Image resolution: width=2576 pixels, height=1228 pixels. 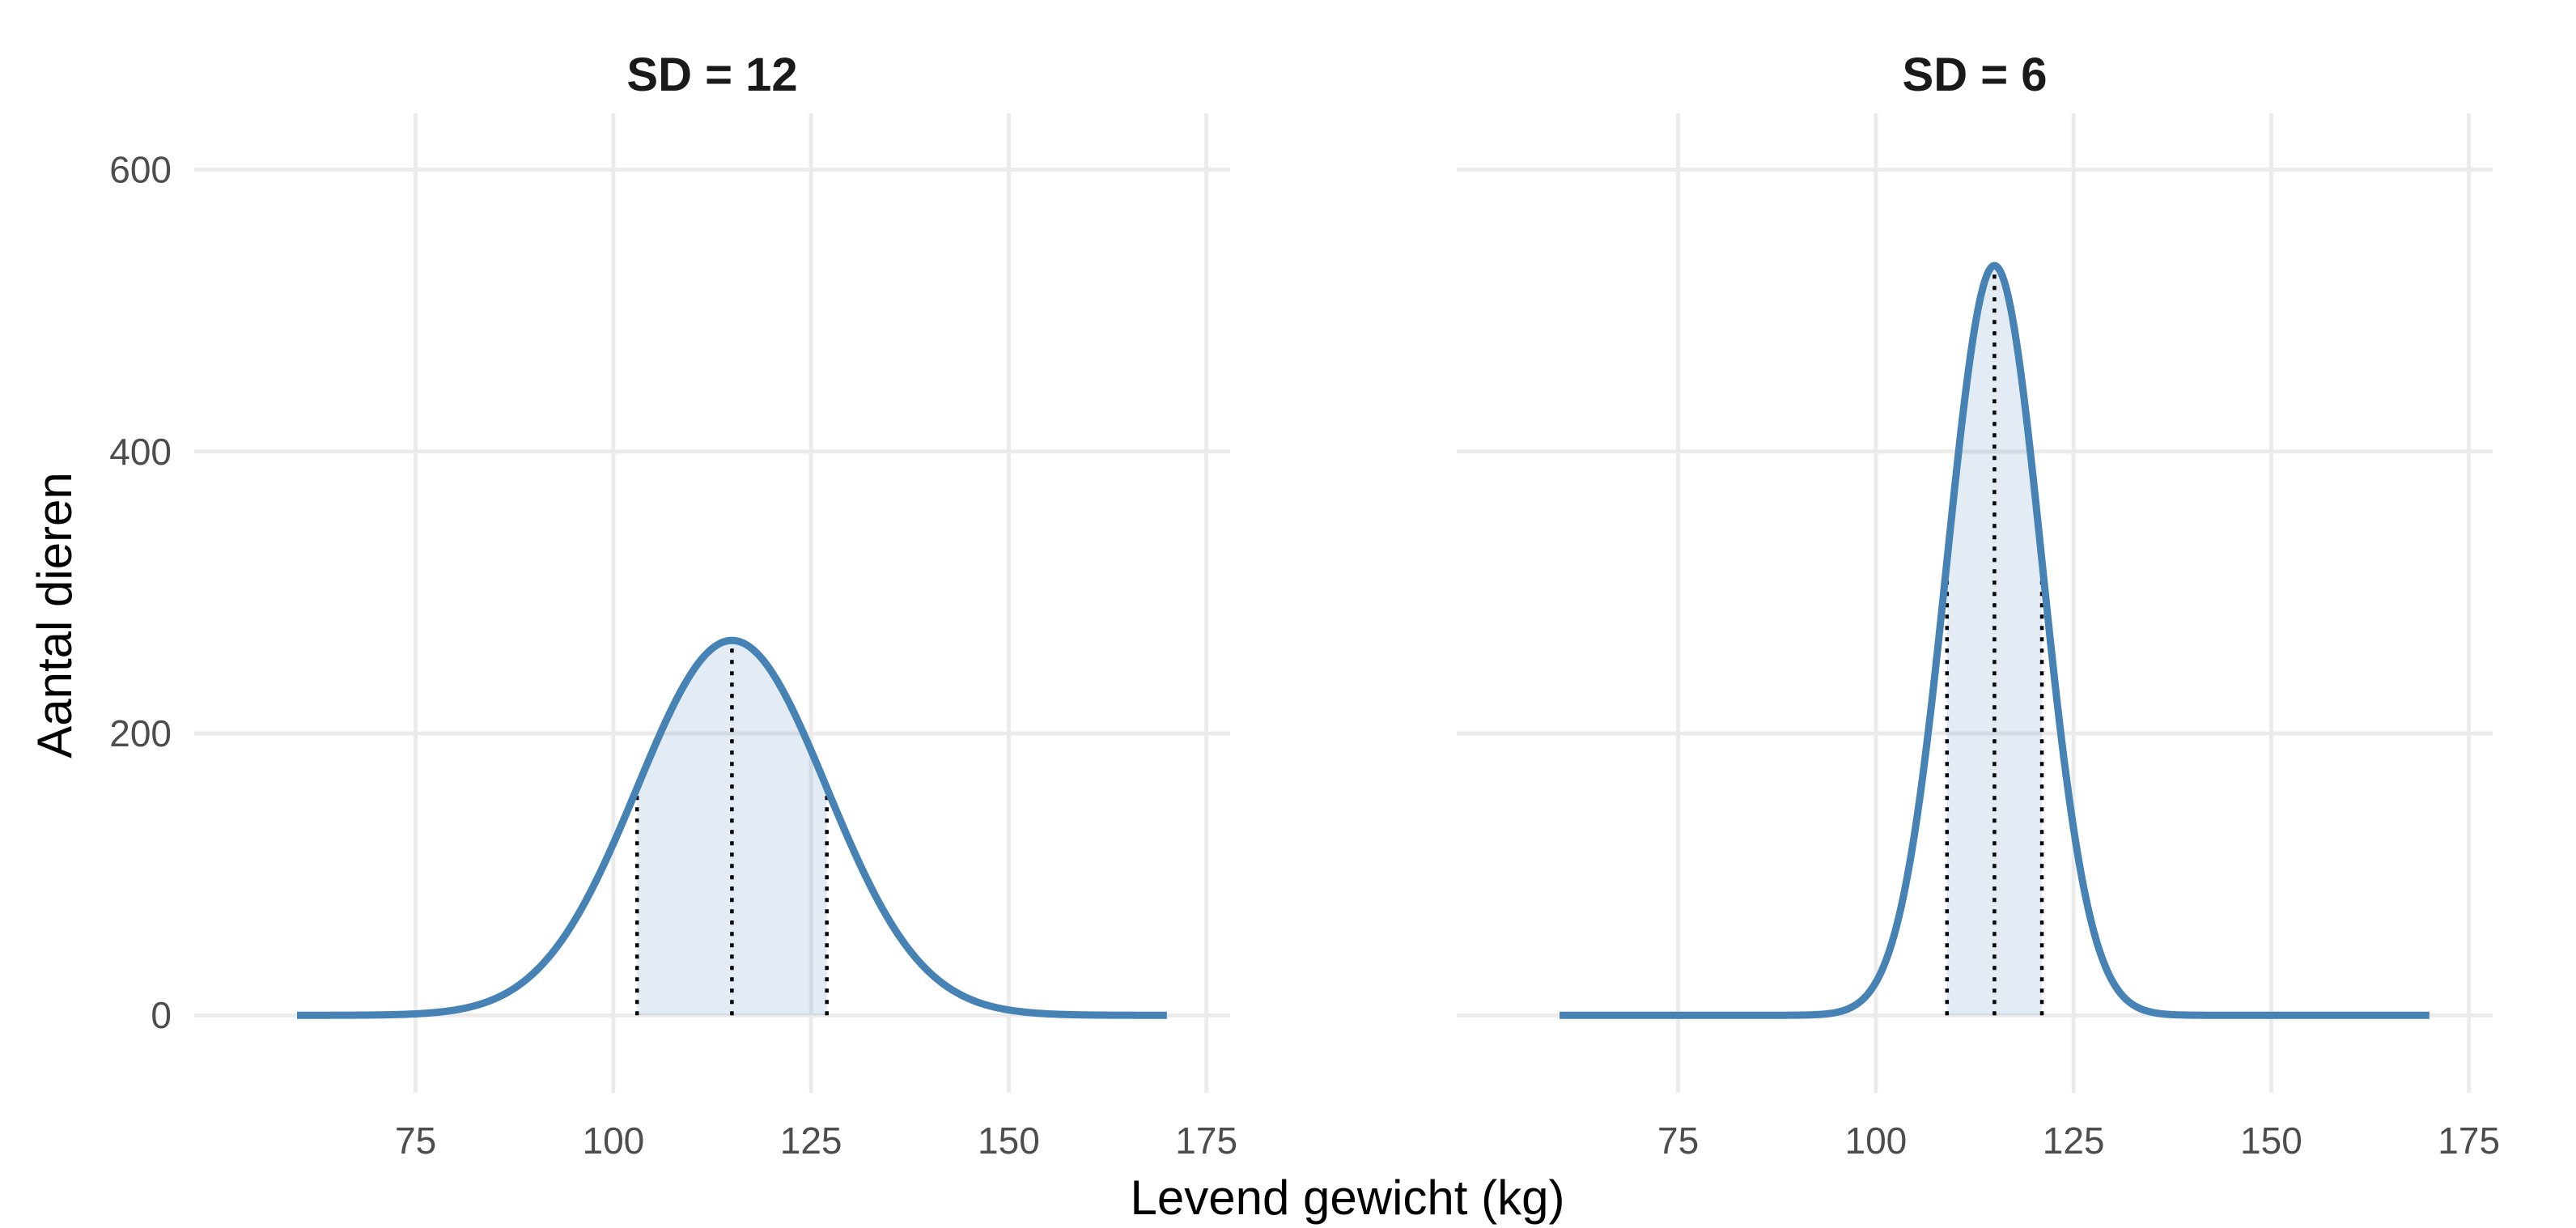 What do you see at coordinates (1975, 75) in the screenshot?
I see `panel-title: SD = 6` at bounding box center [1975, 75].